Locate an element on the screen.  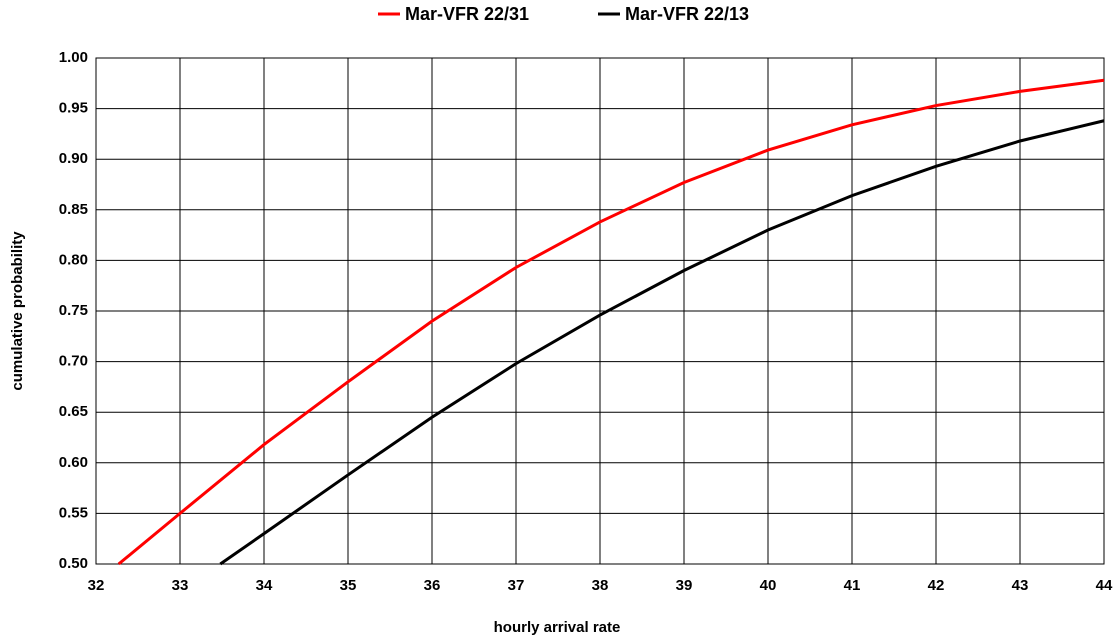
y-tick-label: 0.90 is located at coordinates (73, 158).